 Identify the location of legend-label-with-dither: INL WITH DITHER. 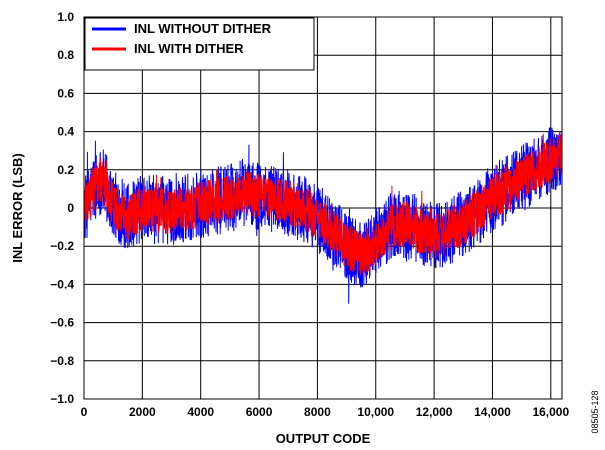
(189, 48).